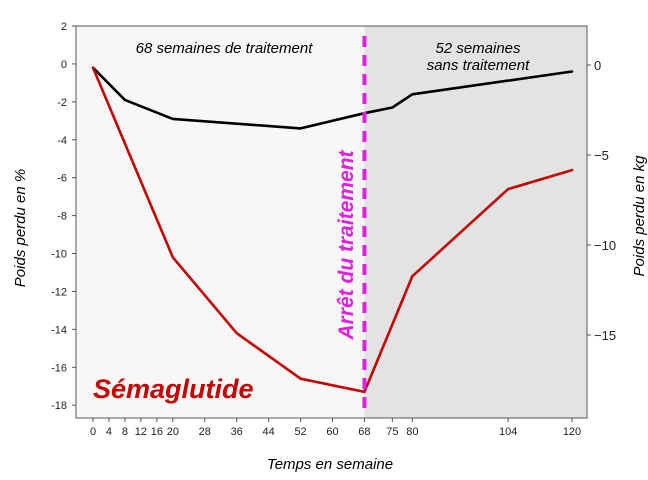 The image size is (648, 480). I want to click on x-tick-label: 120, so click(572, 432).